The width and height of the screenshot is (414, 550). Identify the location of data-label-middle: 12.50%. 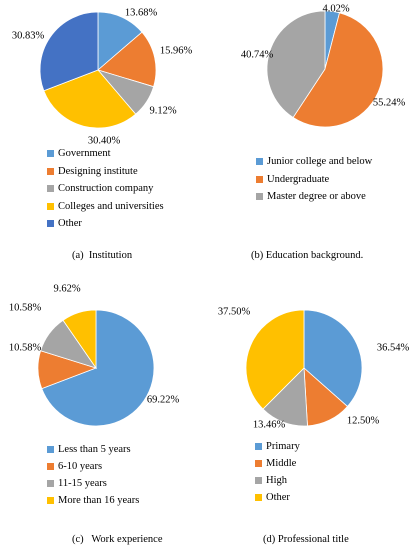
(363, 420).